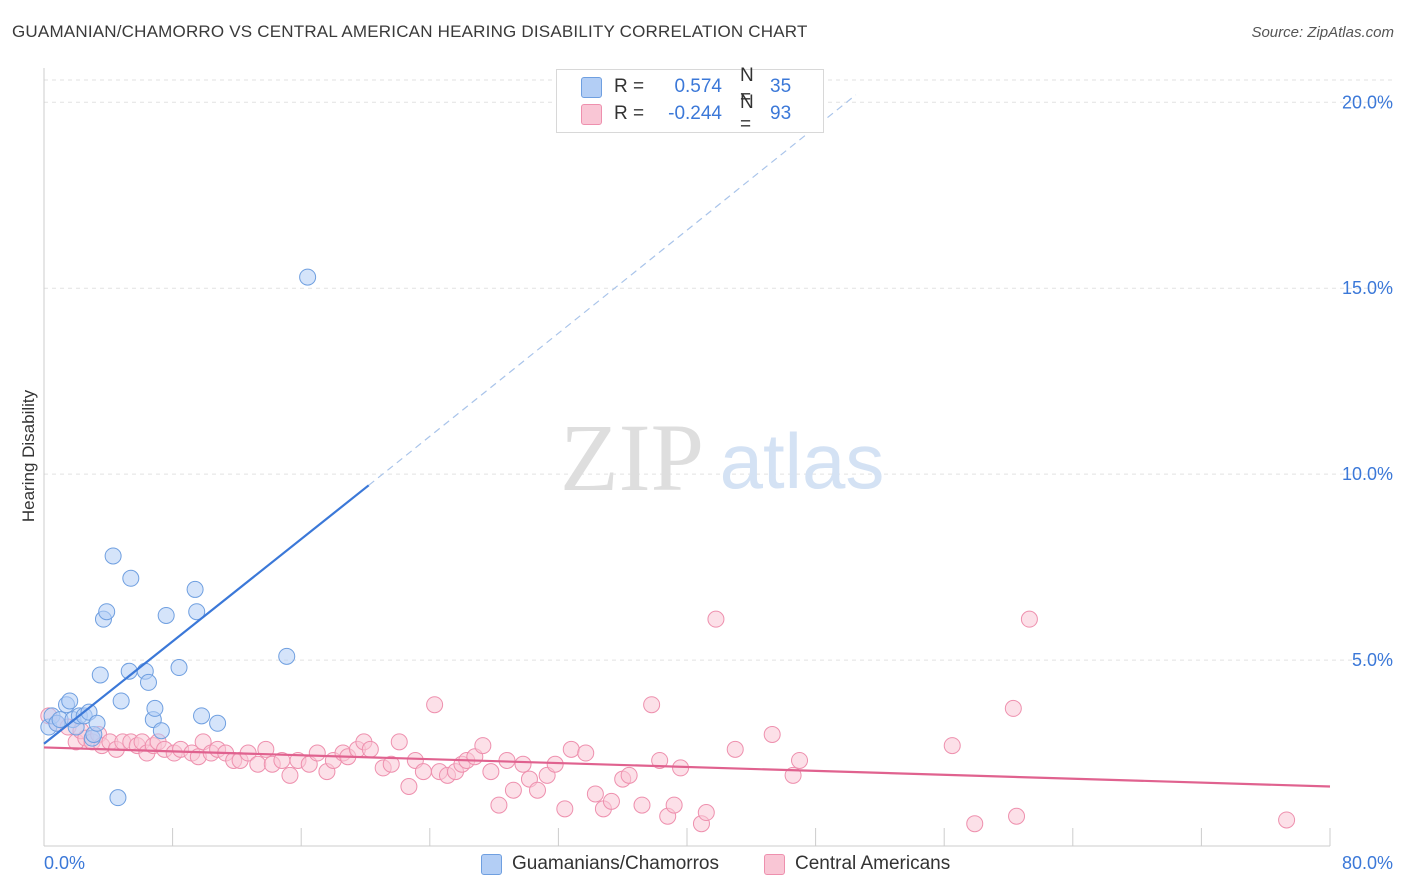  Describe the element at coordinates (1367, 102) in the screenshot. I see `y-tick-label: 20.0%` at that location.